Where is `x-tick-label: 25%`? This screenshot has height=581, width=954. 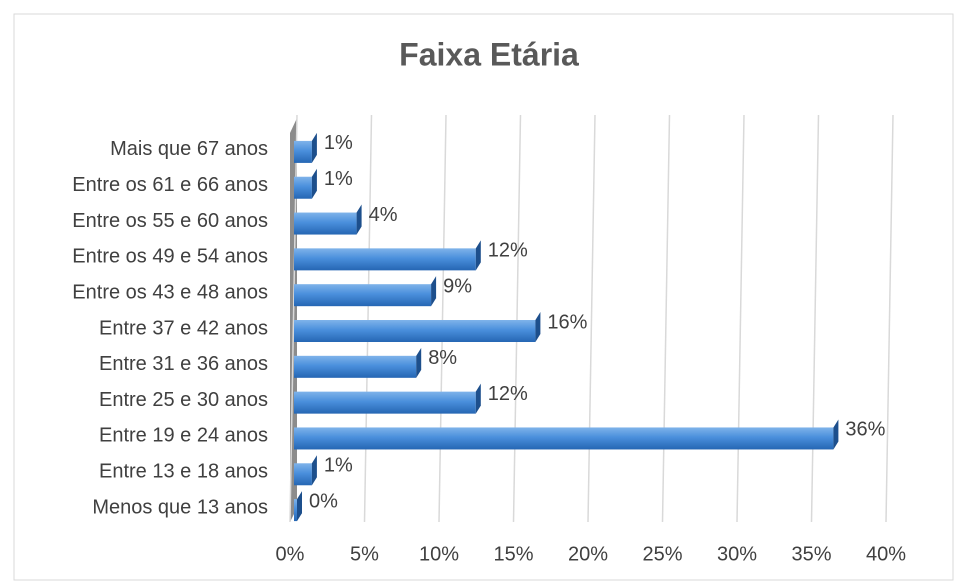
x-tick-label: 25% is located at coordinates (662, 554).